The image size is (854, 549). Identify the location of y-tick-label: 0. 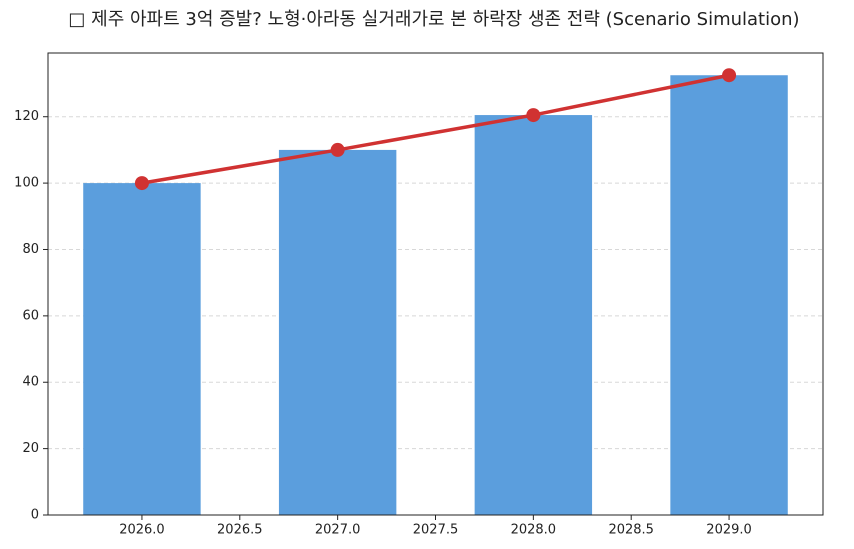
(35, 515).